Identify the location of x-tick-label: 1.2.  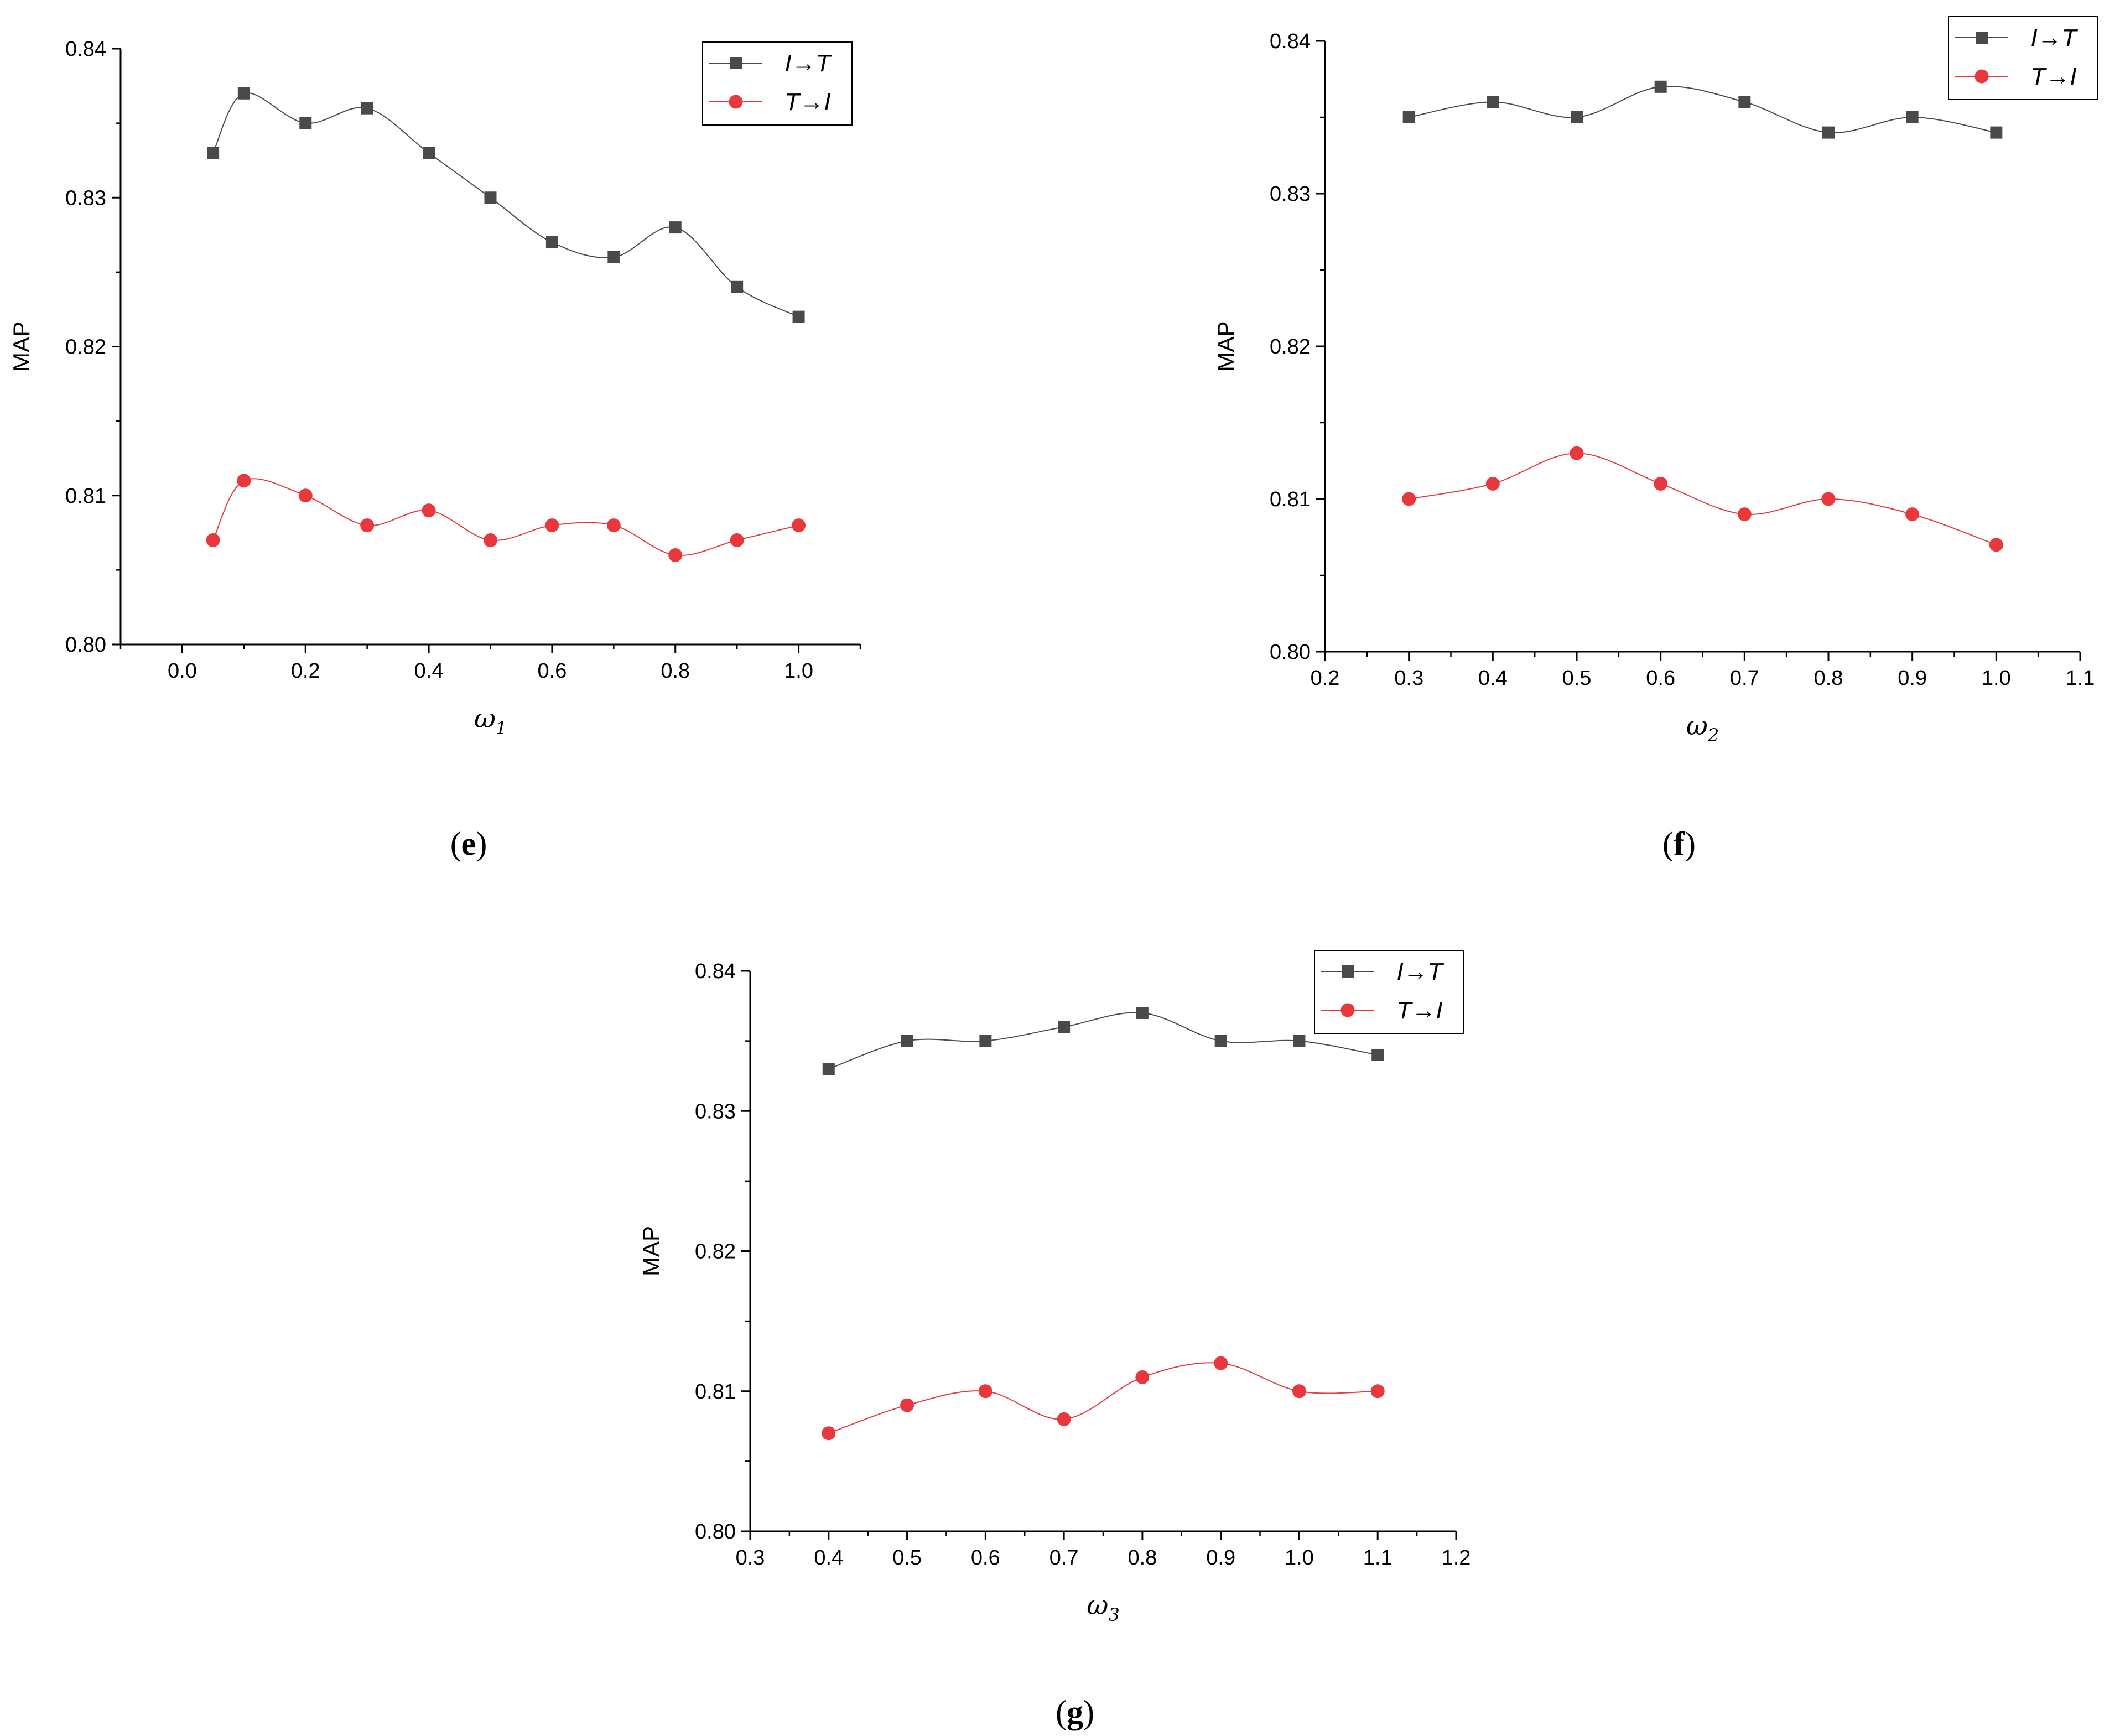
(1457, 1557).